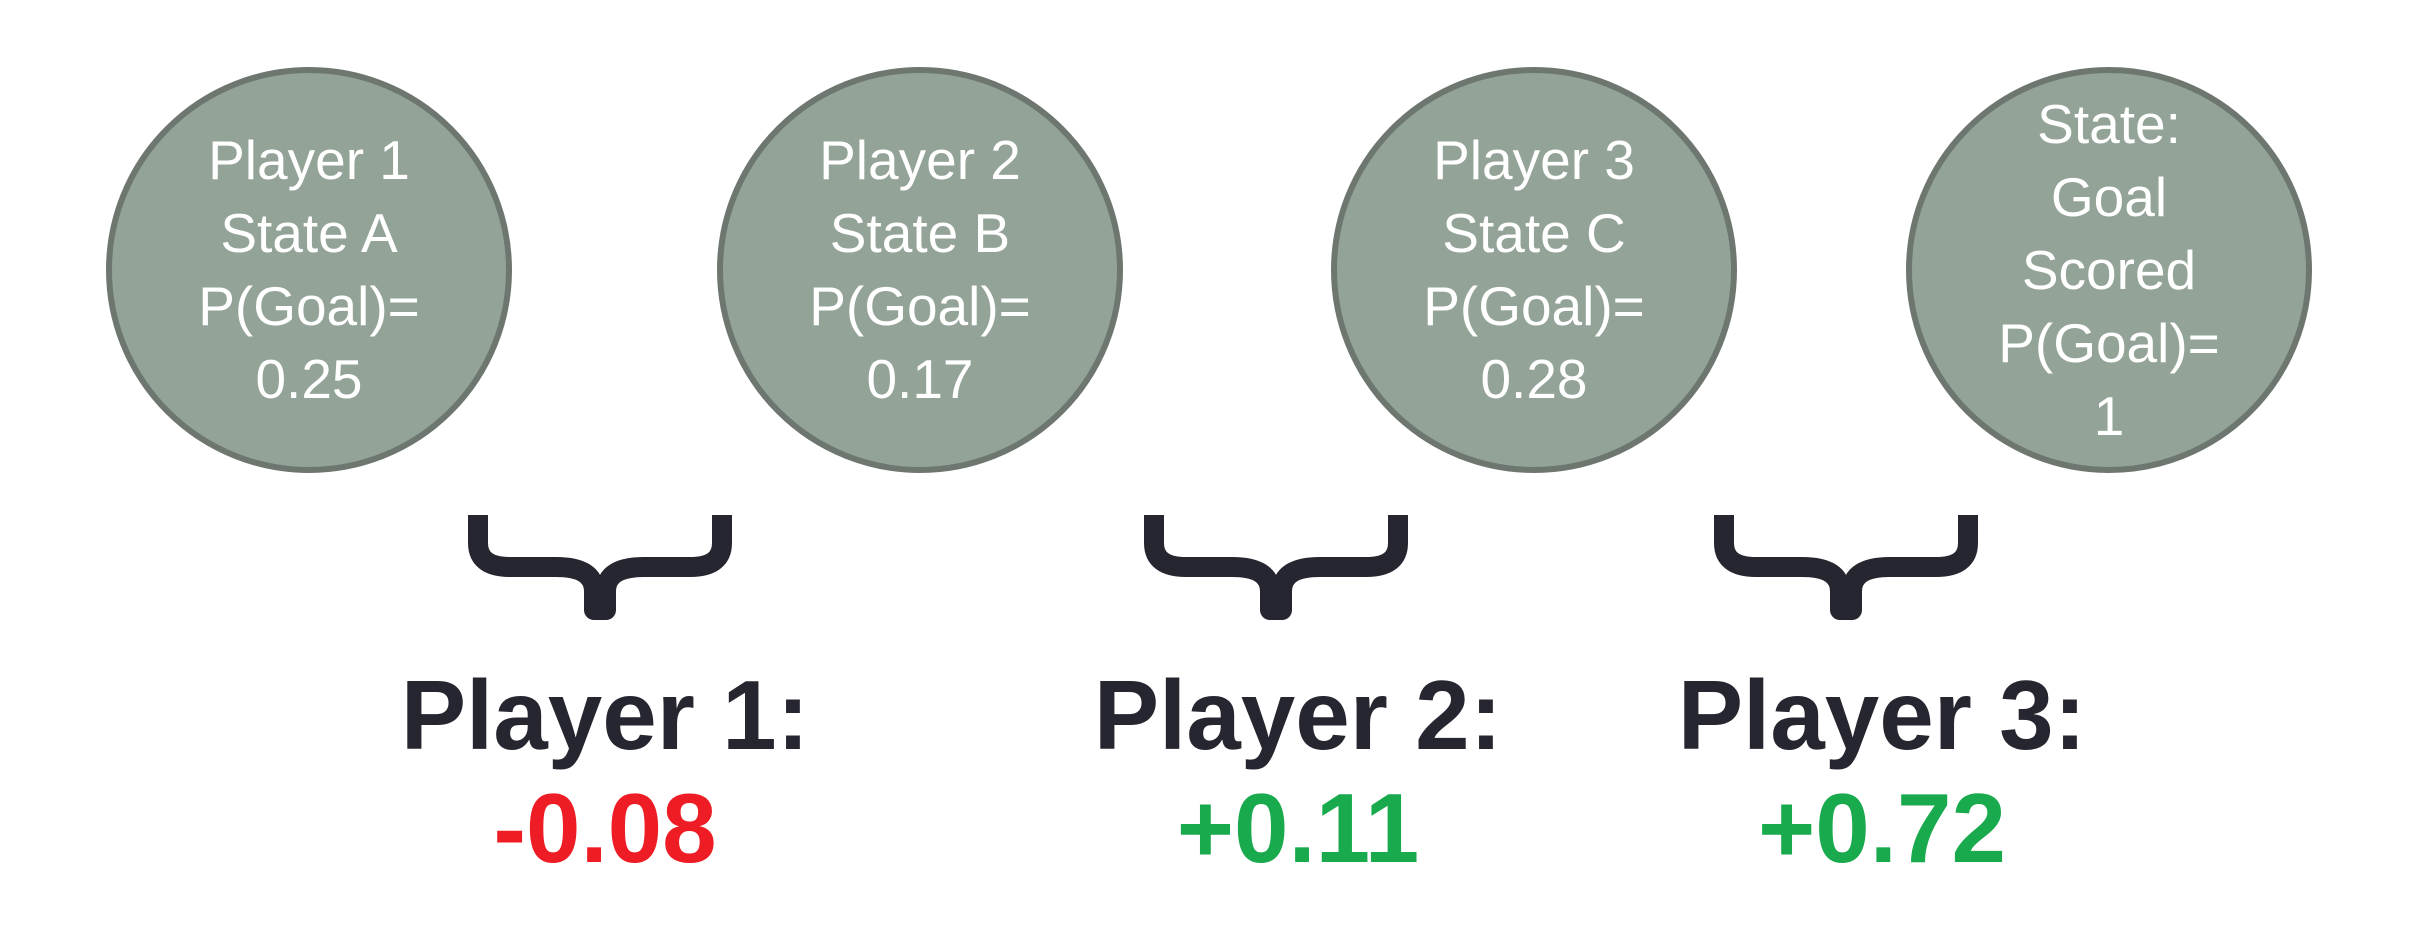 This screenshot has width=2420, height=938. I want to click on state-text: Player 2 State B P(Goal)= 0.17, so click(920, 270).